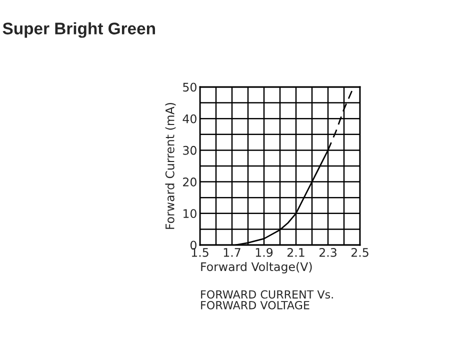  What do you see at coordinates (264, 252) in the screenshot?
I see `x-tick-label: 1.9` at bounding box center [264, 252].